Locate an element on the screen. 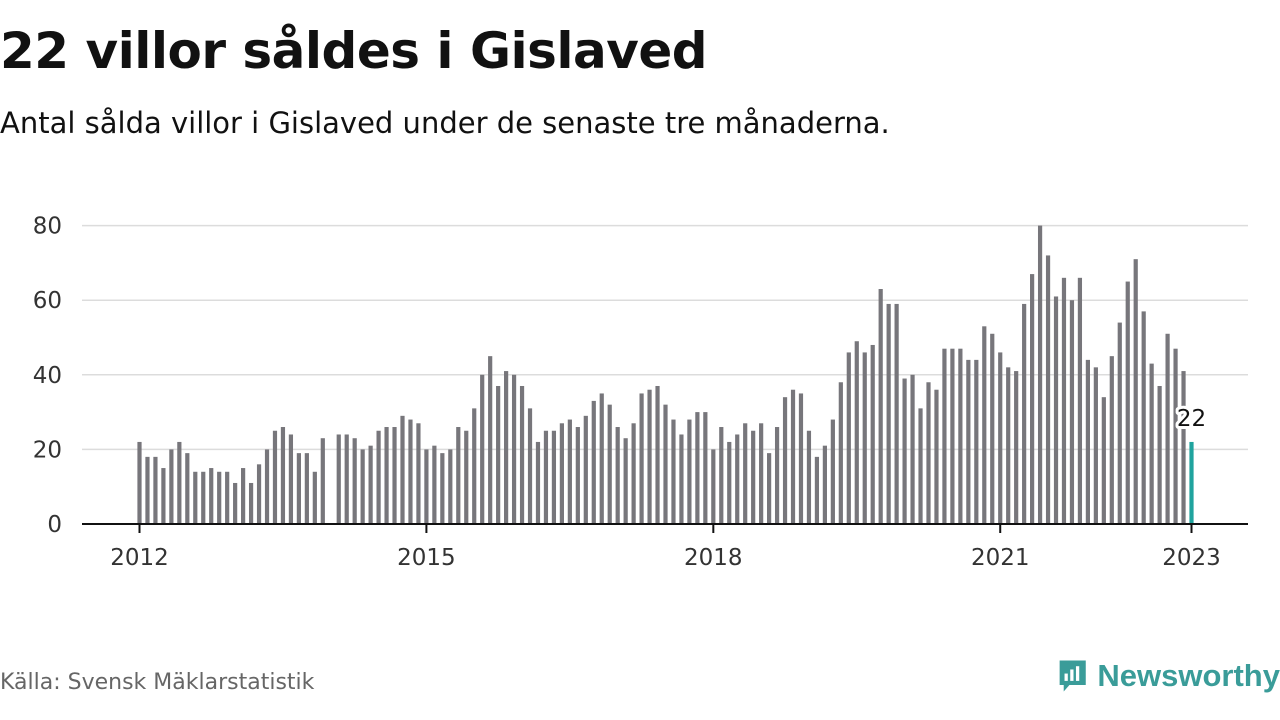  y-tick-label: 80 is located at coordinates (47, 227).